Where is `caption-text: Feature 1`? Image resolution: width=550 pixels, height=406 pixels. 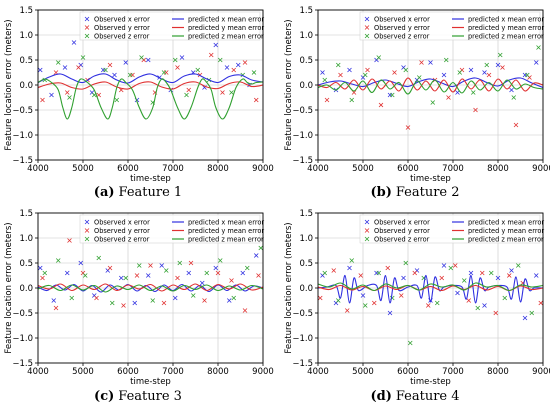
caption-text: Feature 1 is located at coordinates (151, 192).